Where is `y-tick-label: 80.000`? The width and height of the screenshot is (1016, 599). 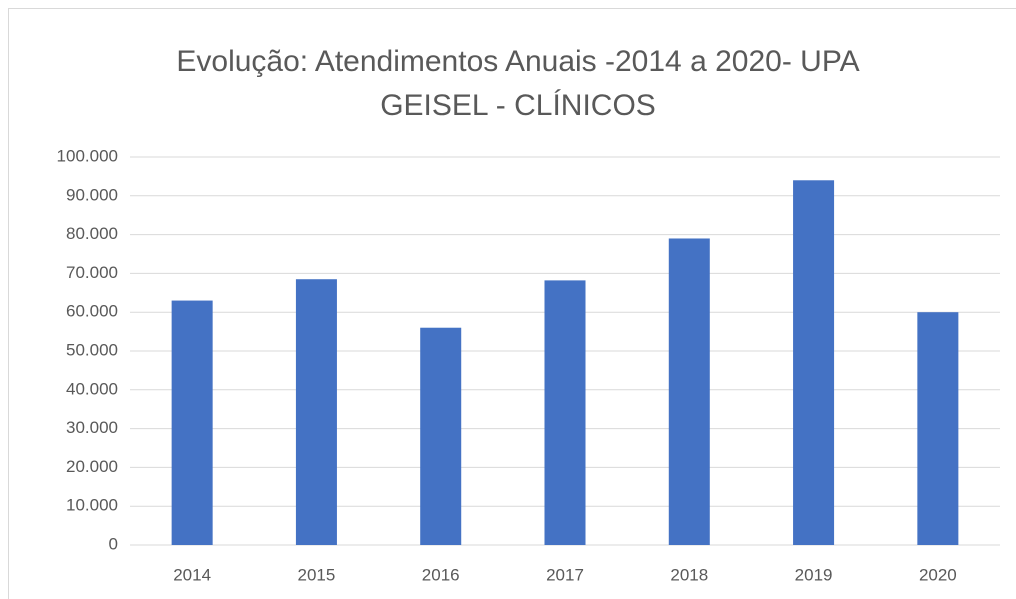
y-tick-label: 80.000 is located at coordinates (92, 233).